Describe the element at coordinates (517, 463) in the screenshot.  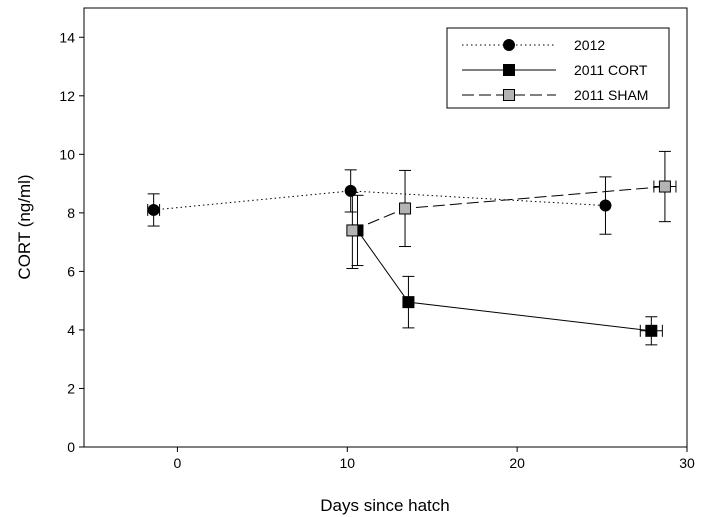
I see `x-tick-label: 20` at that location.